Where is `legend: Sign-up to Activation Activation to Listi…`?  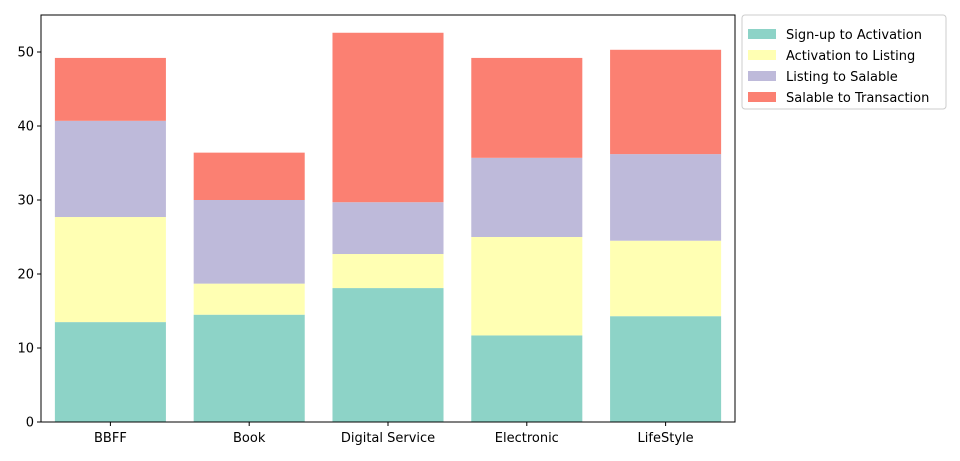 legend: Sign-up to Activation Activation to Listi… is located at coordinates (844, 62).